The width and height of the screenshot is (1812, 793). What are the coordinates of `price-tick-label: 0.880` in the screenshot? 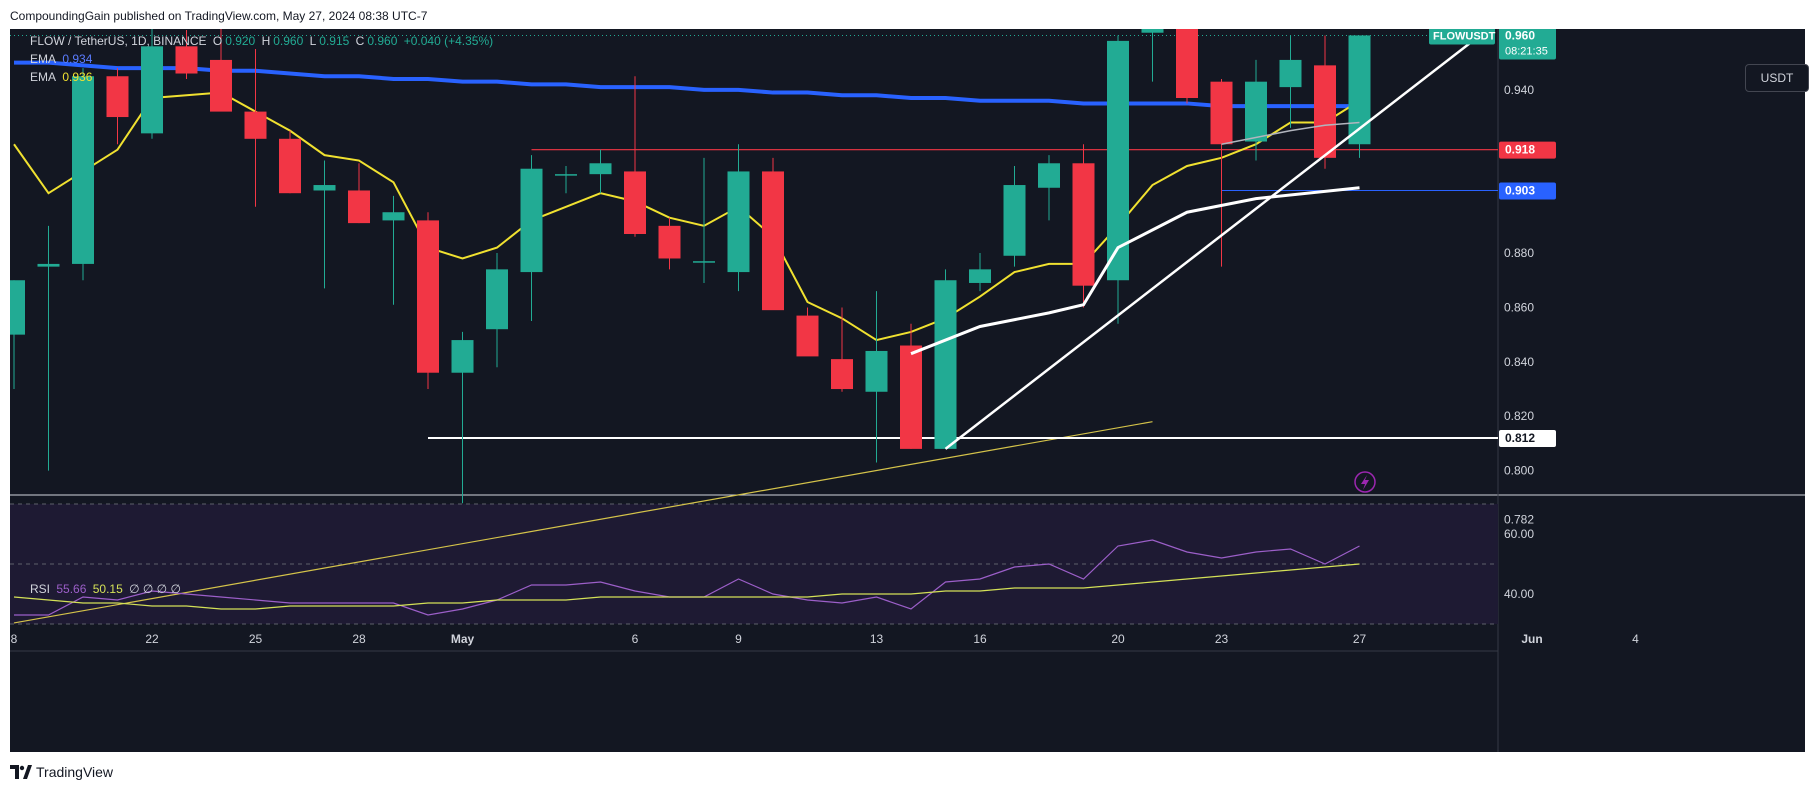 It's located at (1519, 253).